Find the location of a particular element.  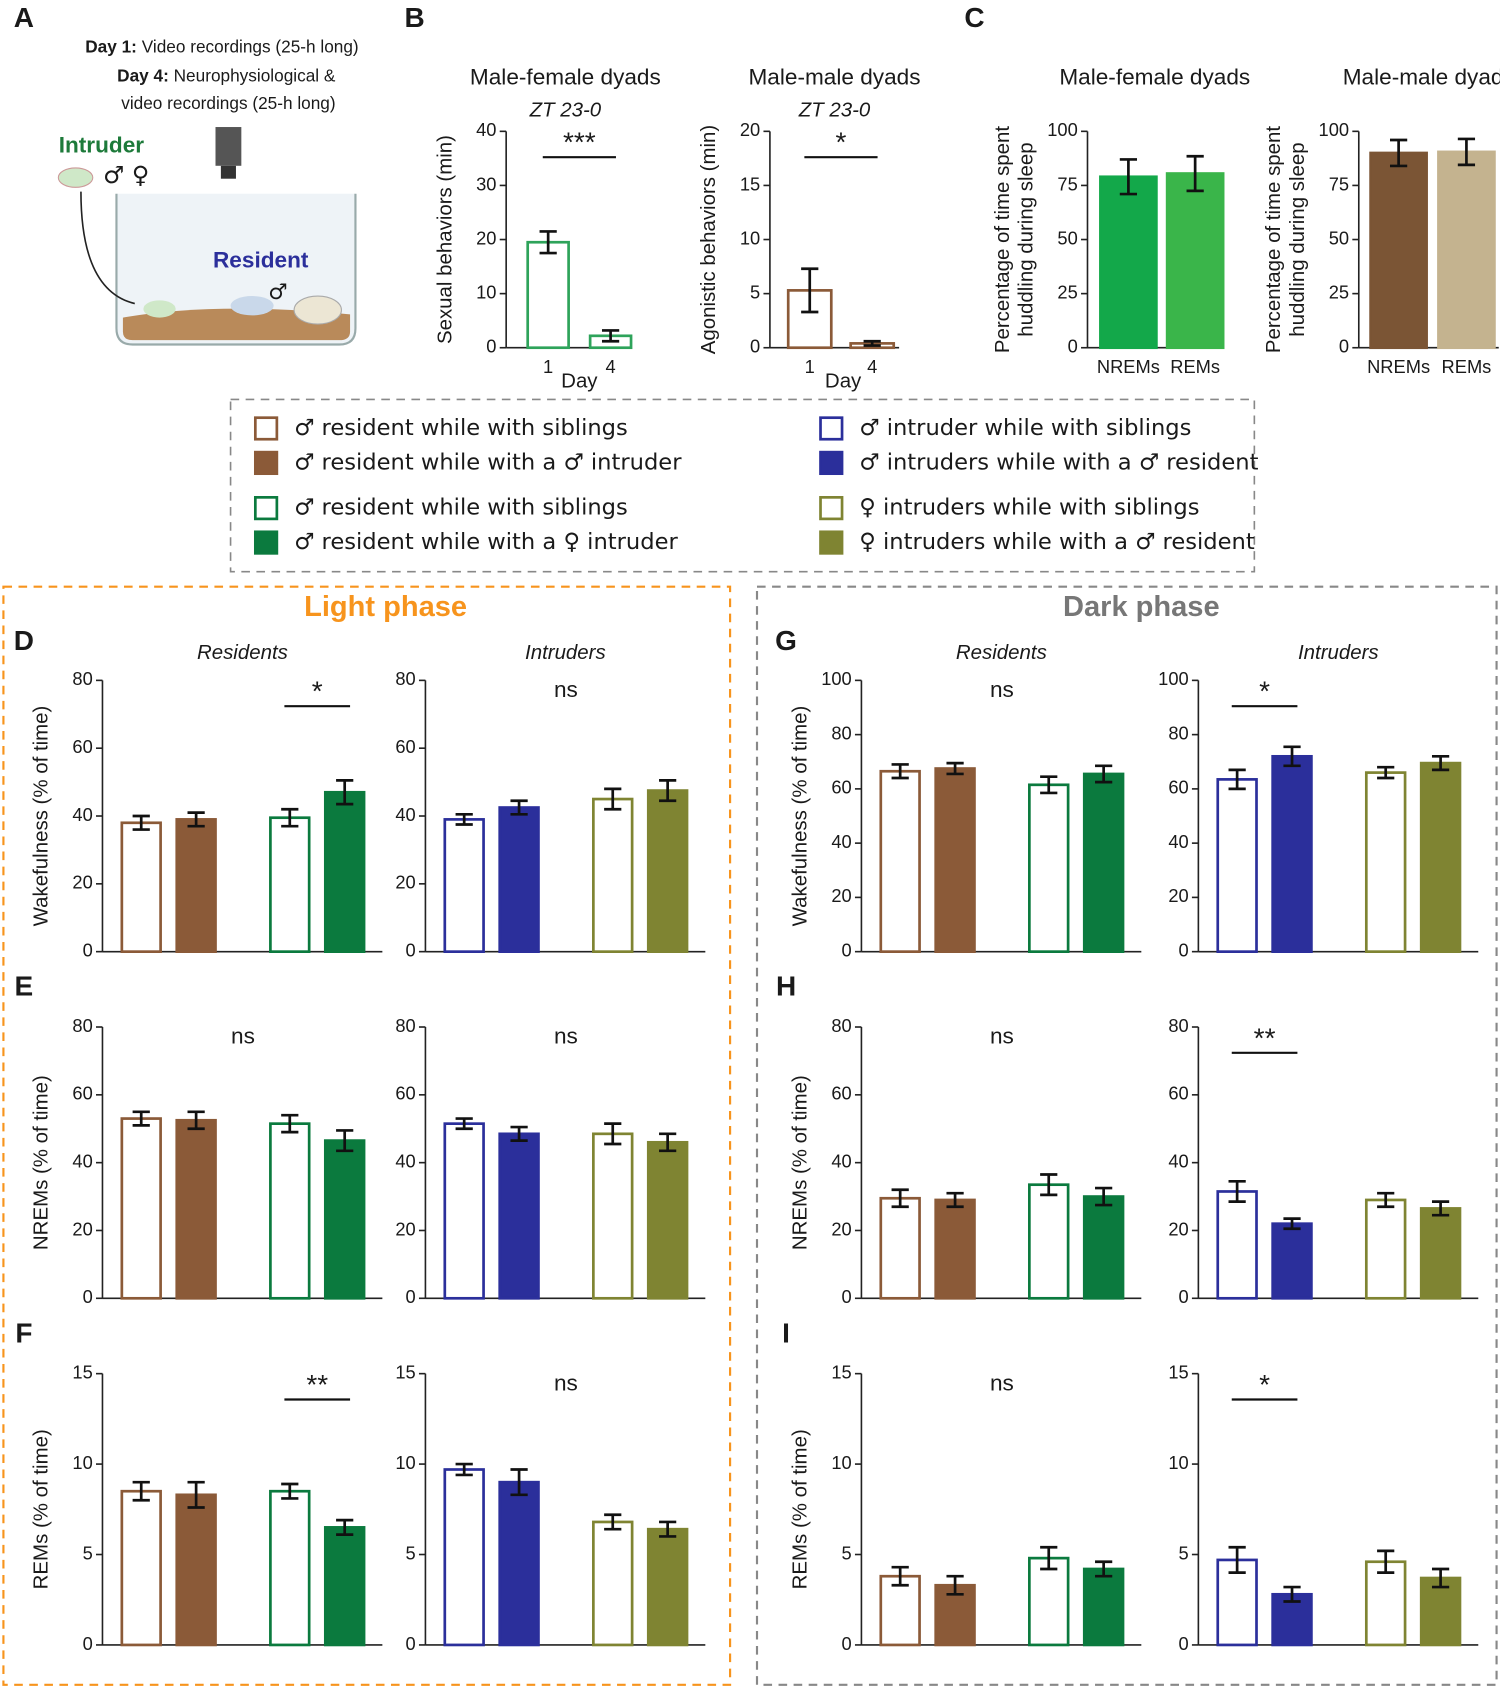

y-axis-label: huddling during sleep is located at coordinates (1026, 239).